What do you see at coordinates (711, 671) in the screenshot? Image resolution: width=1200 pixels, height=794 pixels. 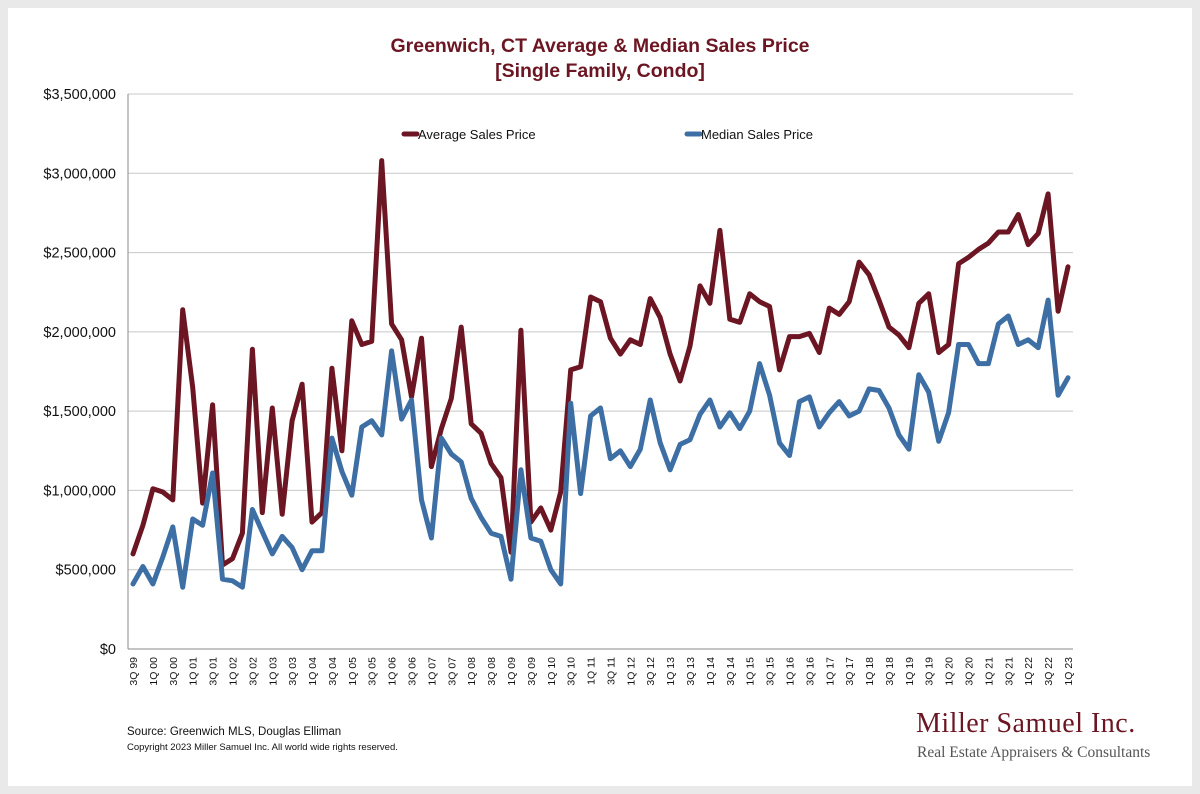 I see `x-tick-label: 1Q 14` at bounding box center [711, 671].